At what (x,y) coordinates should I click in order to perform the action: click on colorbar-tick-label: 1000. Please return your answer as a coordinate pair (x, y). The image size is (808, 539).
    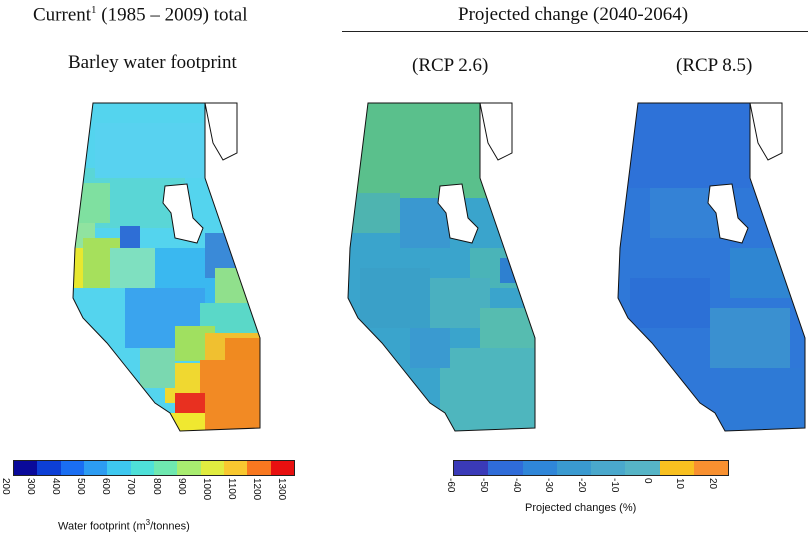
    Looking at the image, I should click on (206, 489).